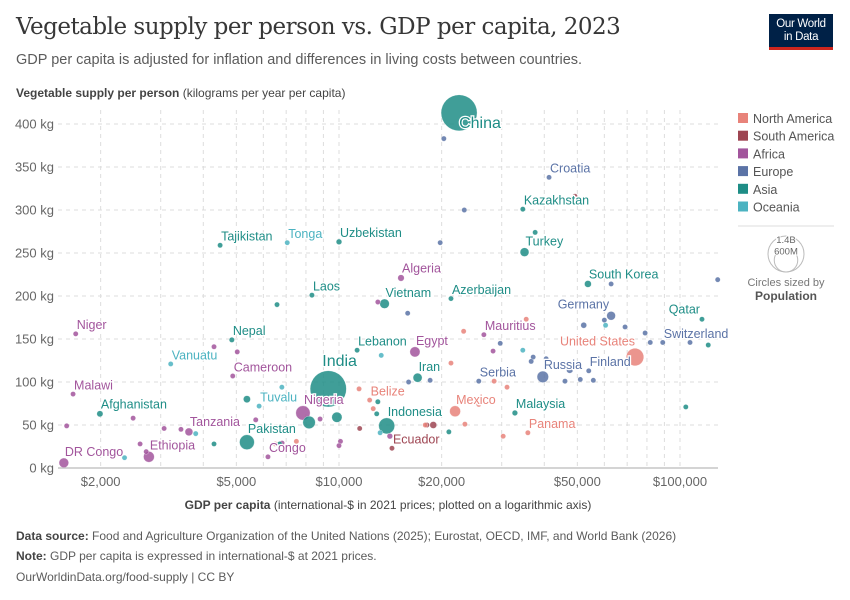 This screenshot has height=600, width=850. I want to click on point-tajikistan, so click(220, 245).